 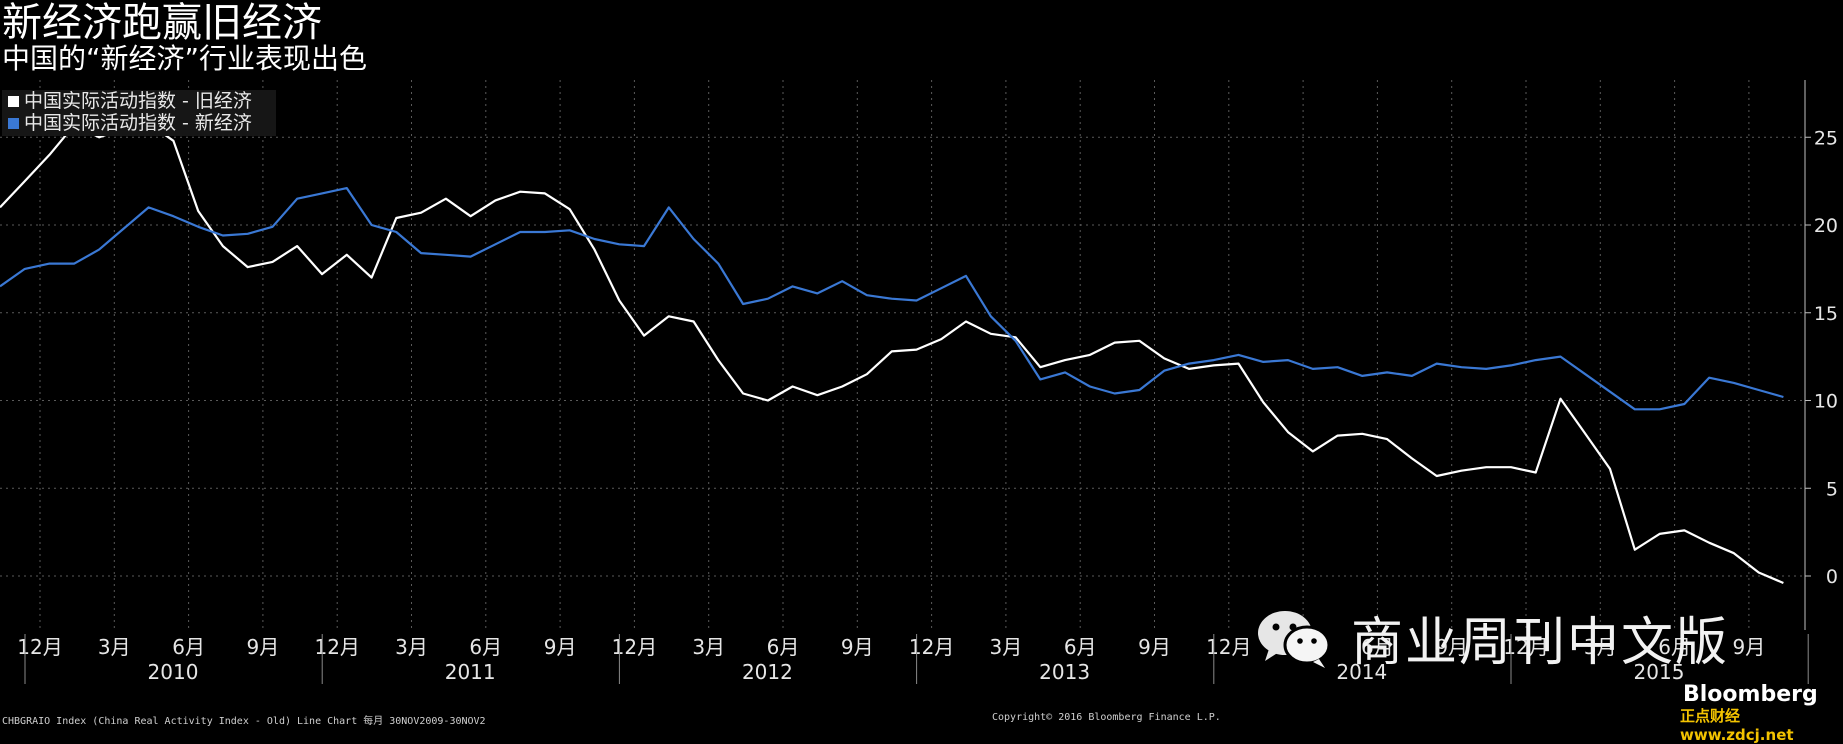 I want to click on wechat-icon, so click(x=1294, y=638).